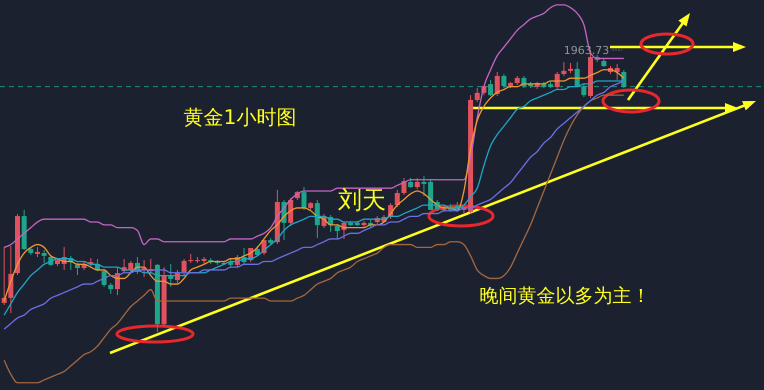 The height and width of the screenshot is (390, 764). What do you see at coordinates (240, 117) in the screenshot?
I see `text: 黄金1小时图` at bounding box center [240, 117].